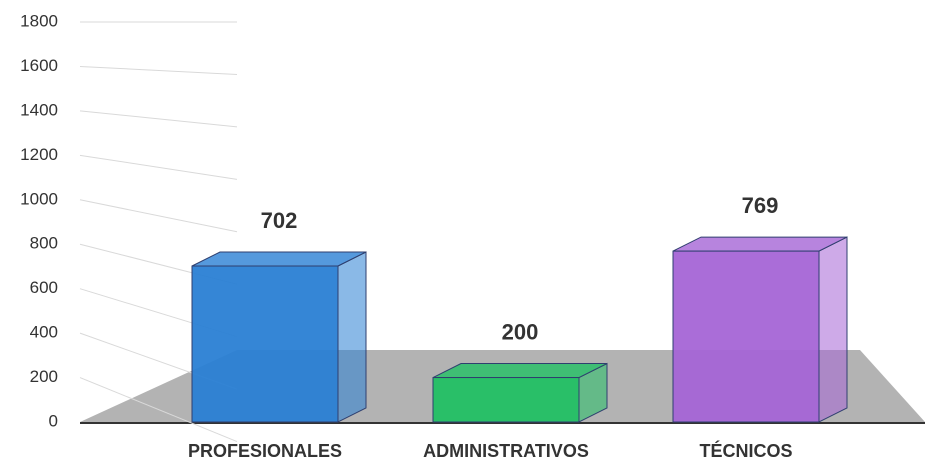  I want to click on y-tick-label: 0, so click(53, 420).